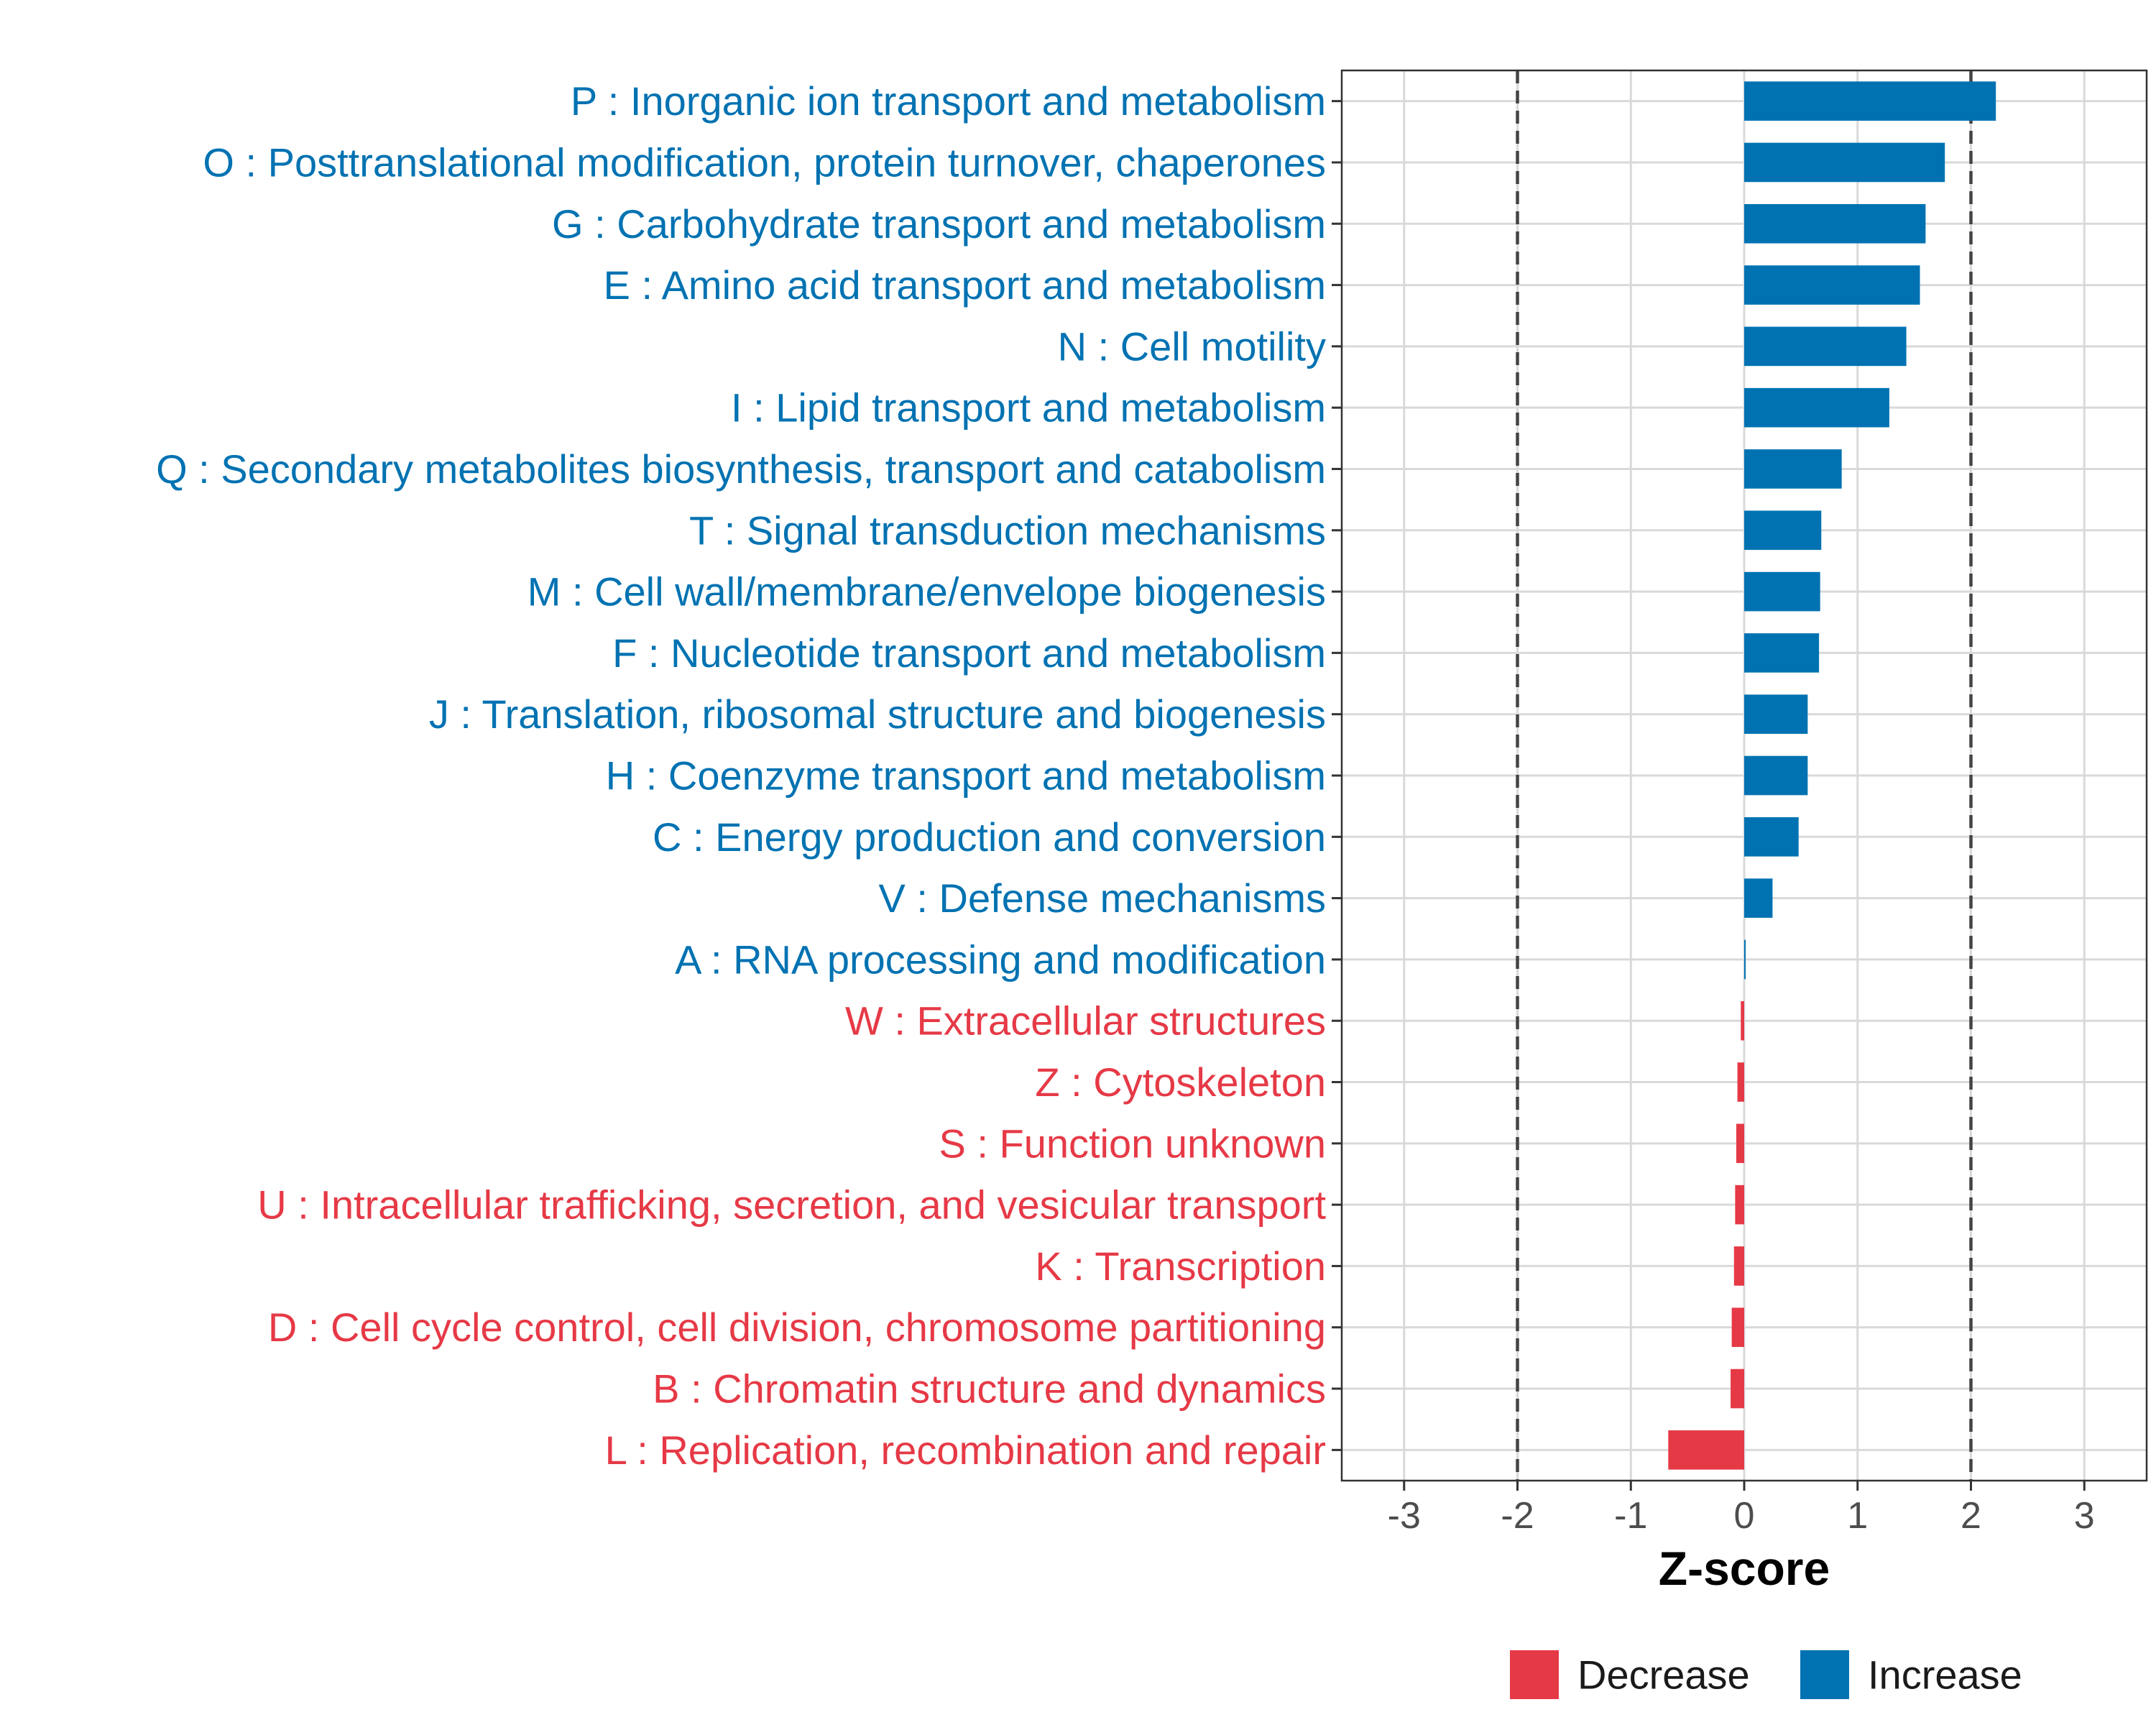  What do you see at coordinates (966, 776) in the screenshot?
I see `category-label: H : Coenzyme transport and metabolism` at bounding box center [966, 776].